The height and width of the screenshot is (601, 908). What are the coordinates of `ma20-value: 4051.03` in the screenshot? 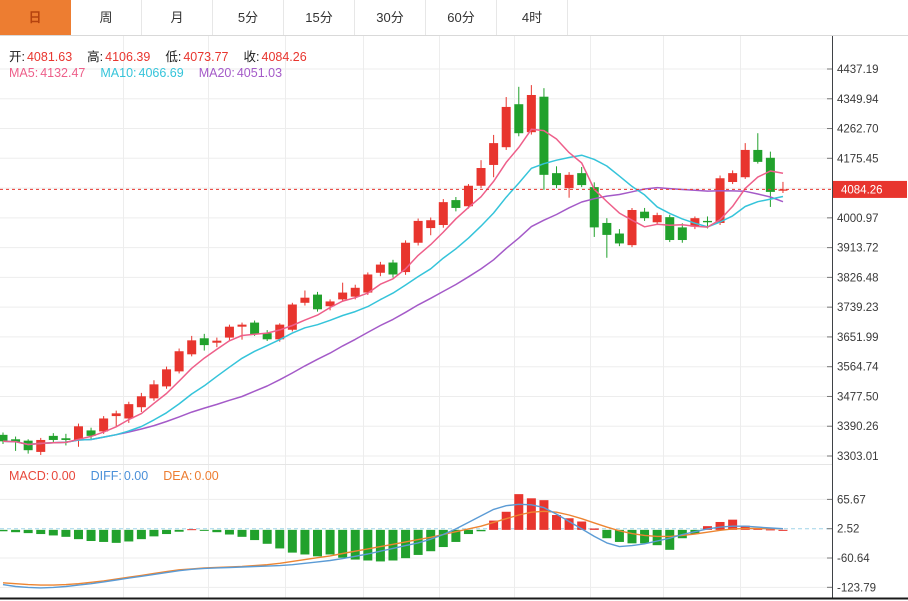 It's located at (259, 73).